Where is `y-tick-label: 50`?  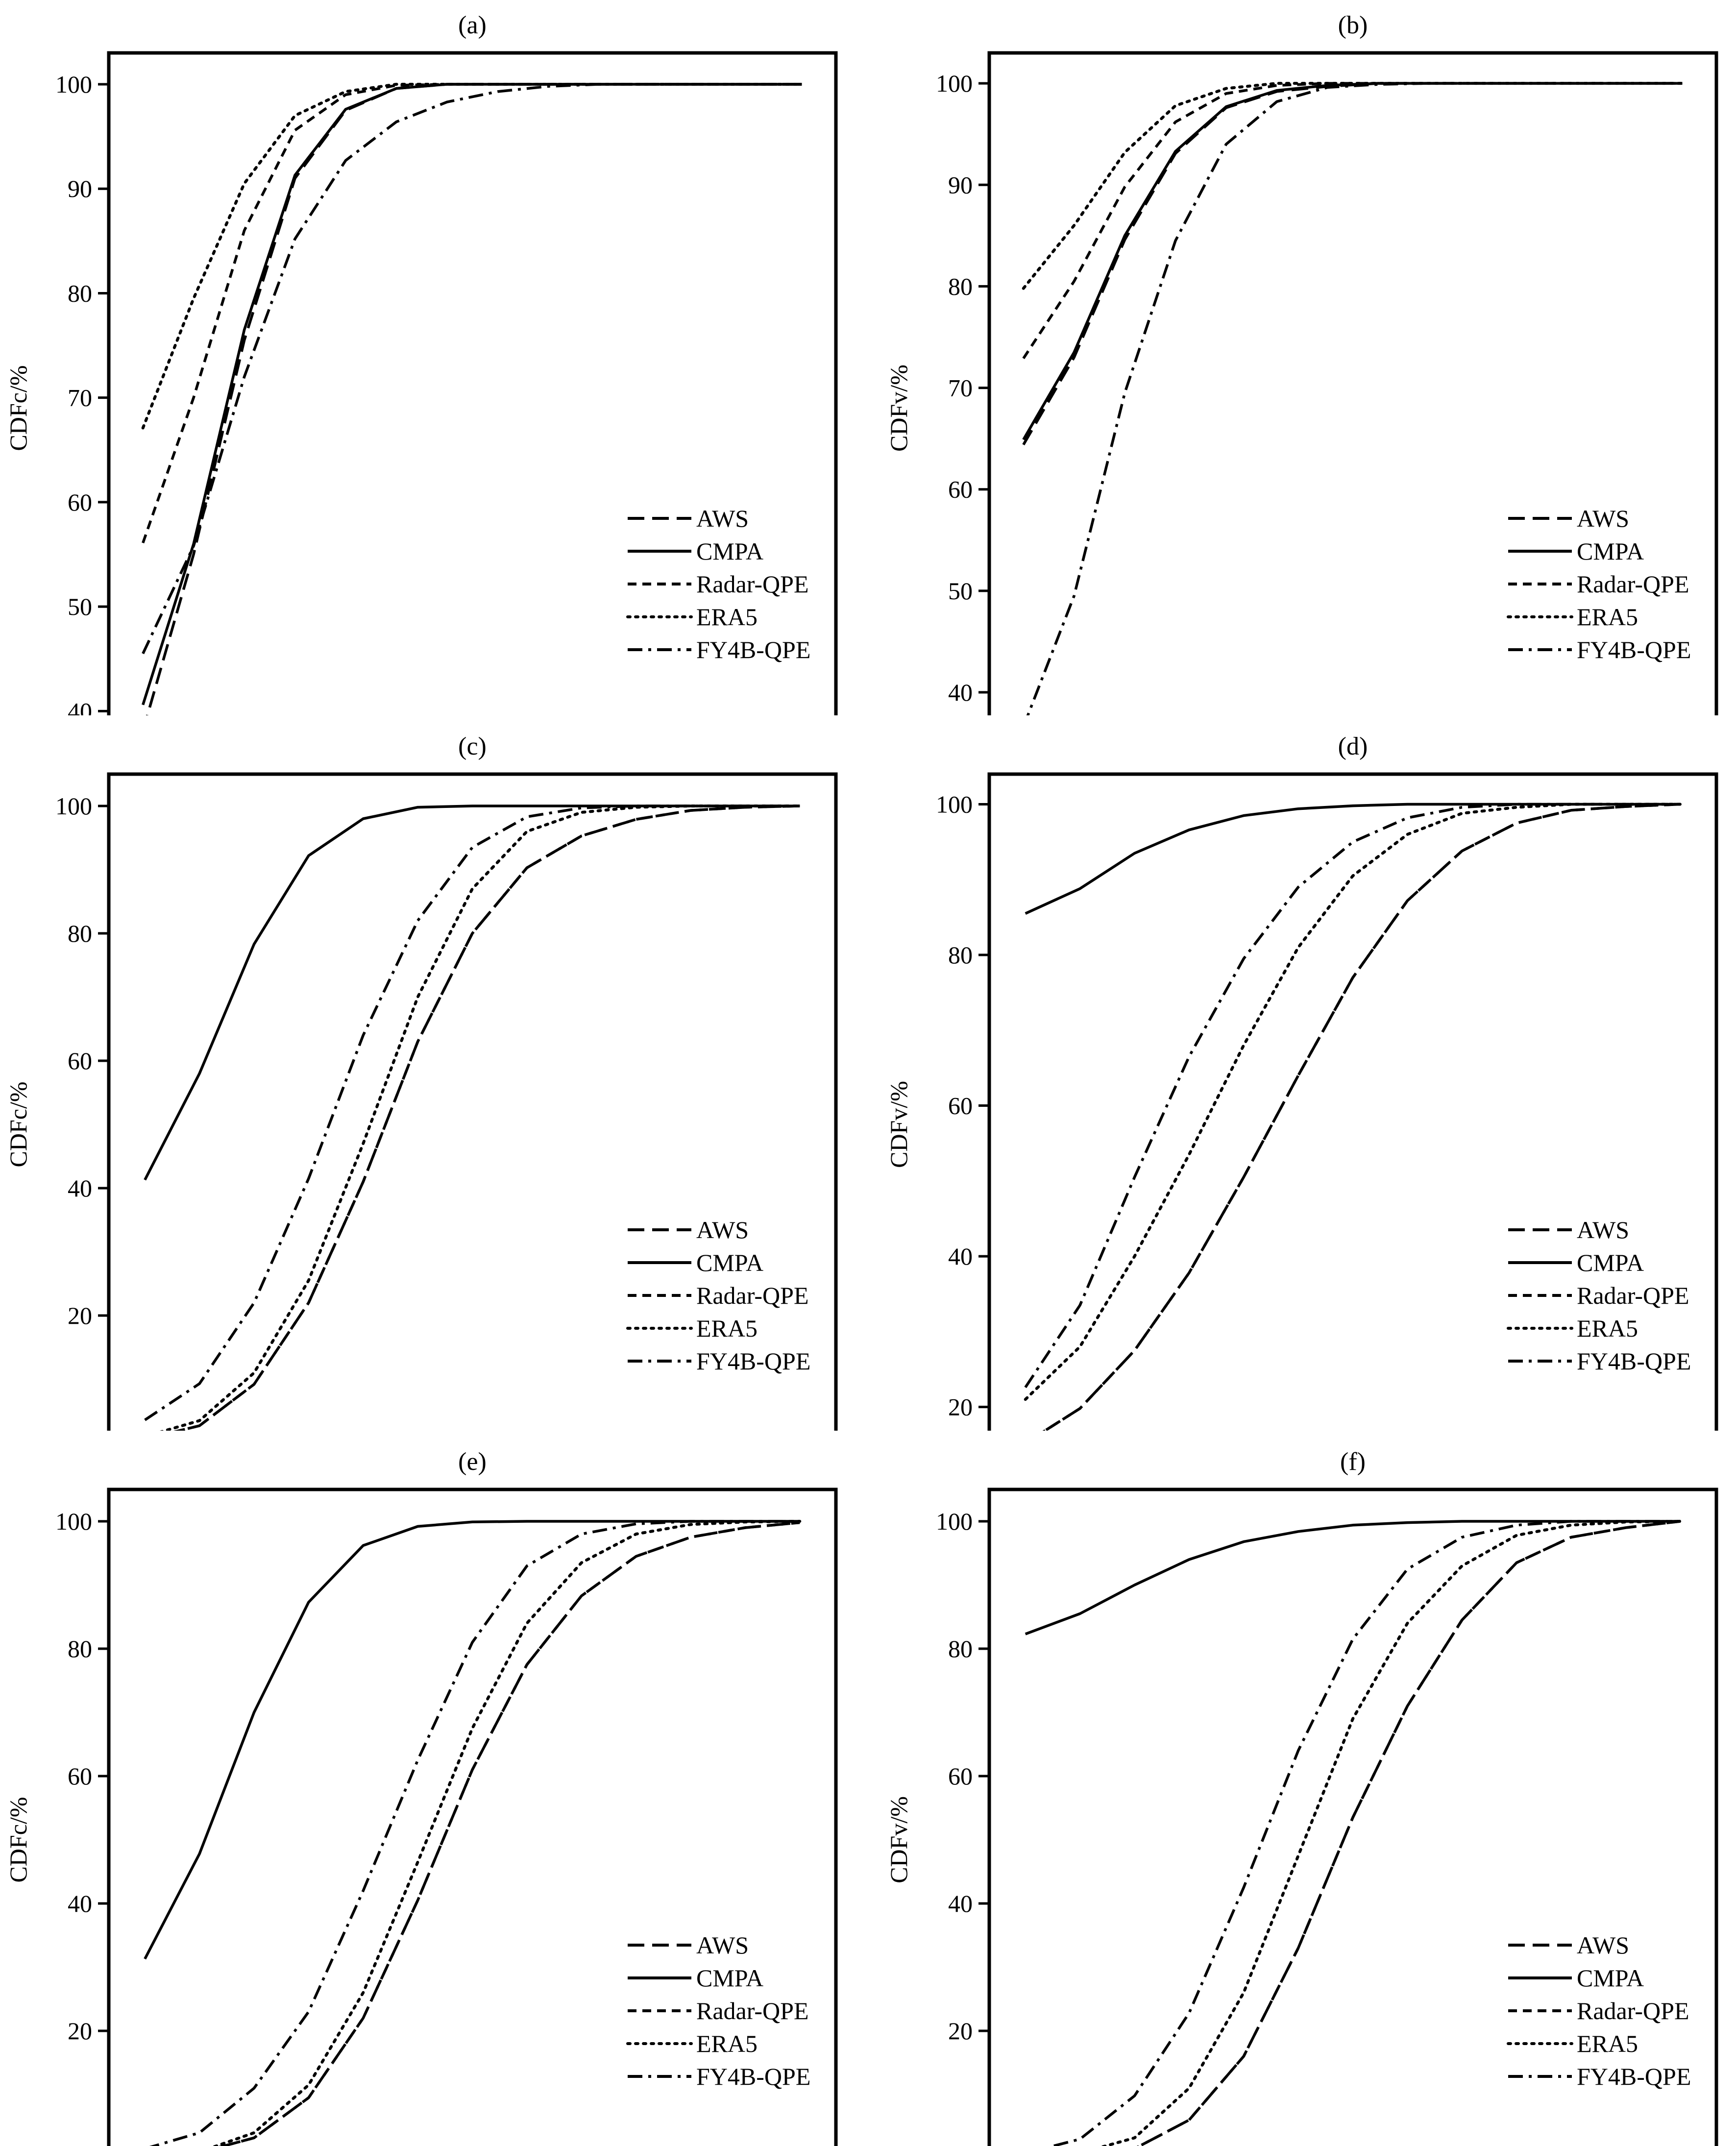
y-tick-label: 50 is located at coordinates (961, 591).